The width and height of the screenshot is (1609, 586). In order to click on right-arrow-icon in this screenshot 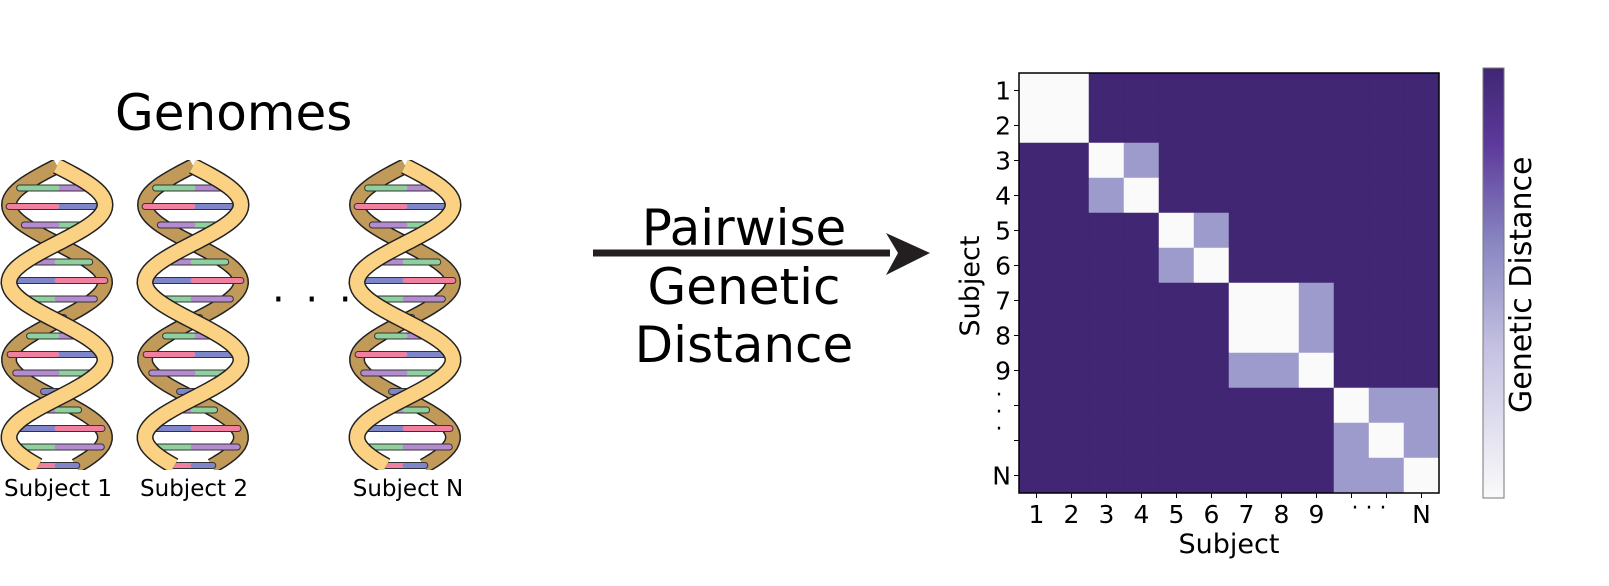, I will do `click(761, 254)`.